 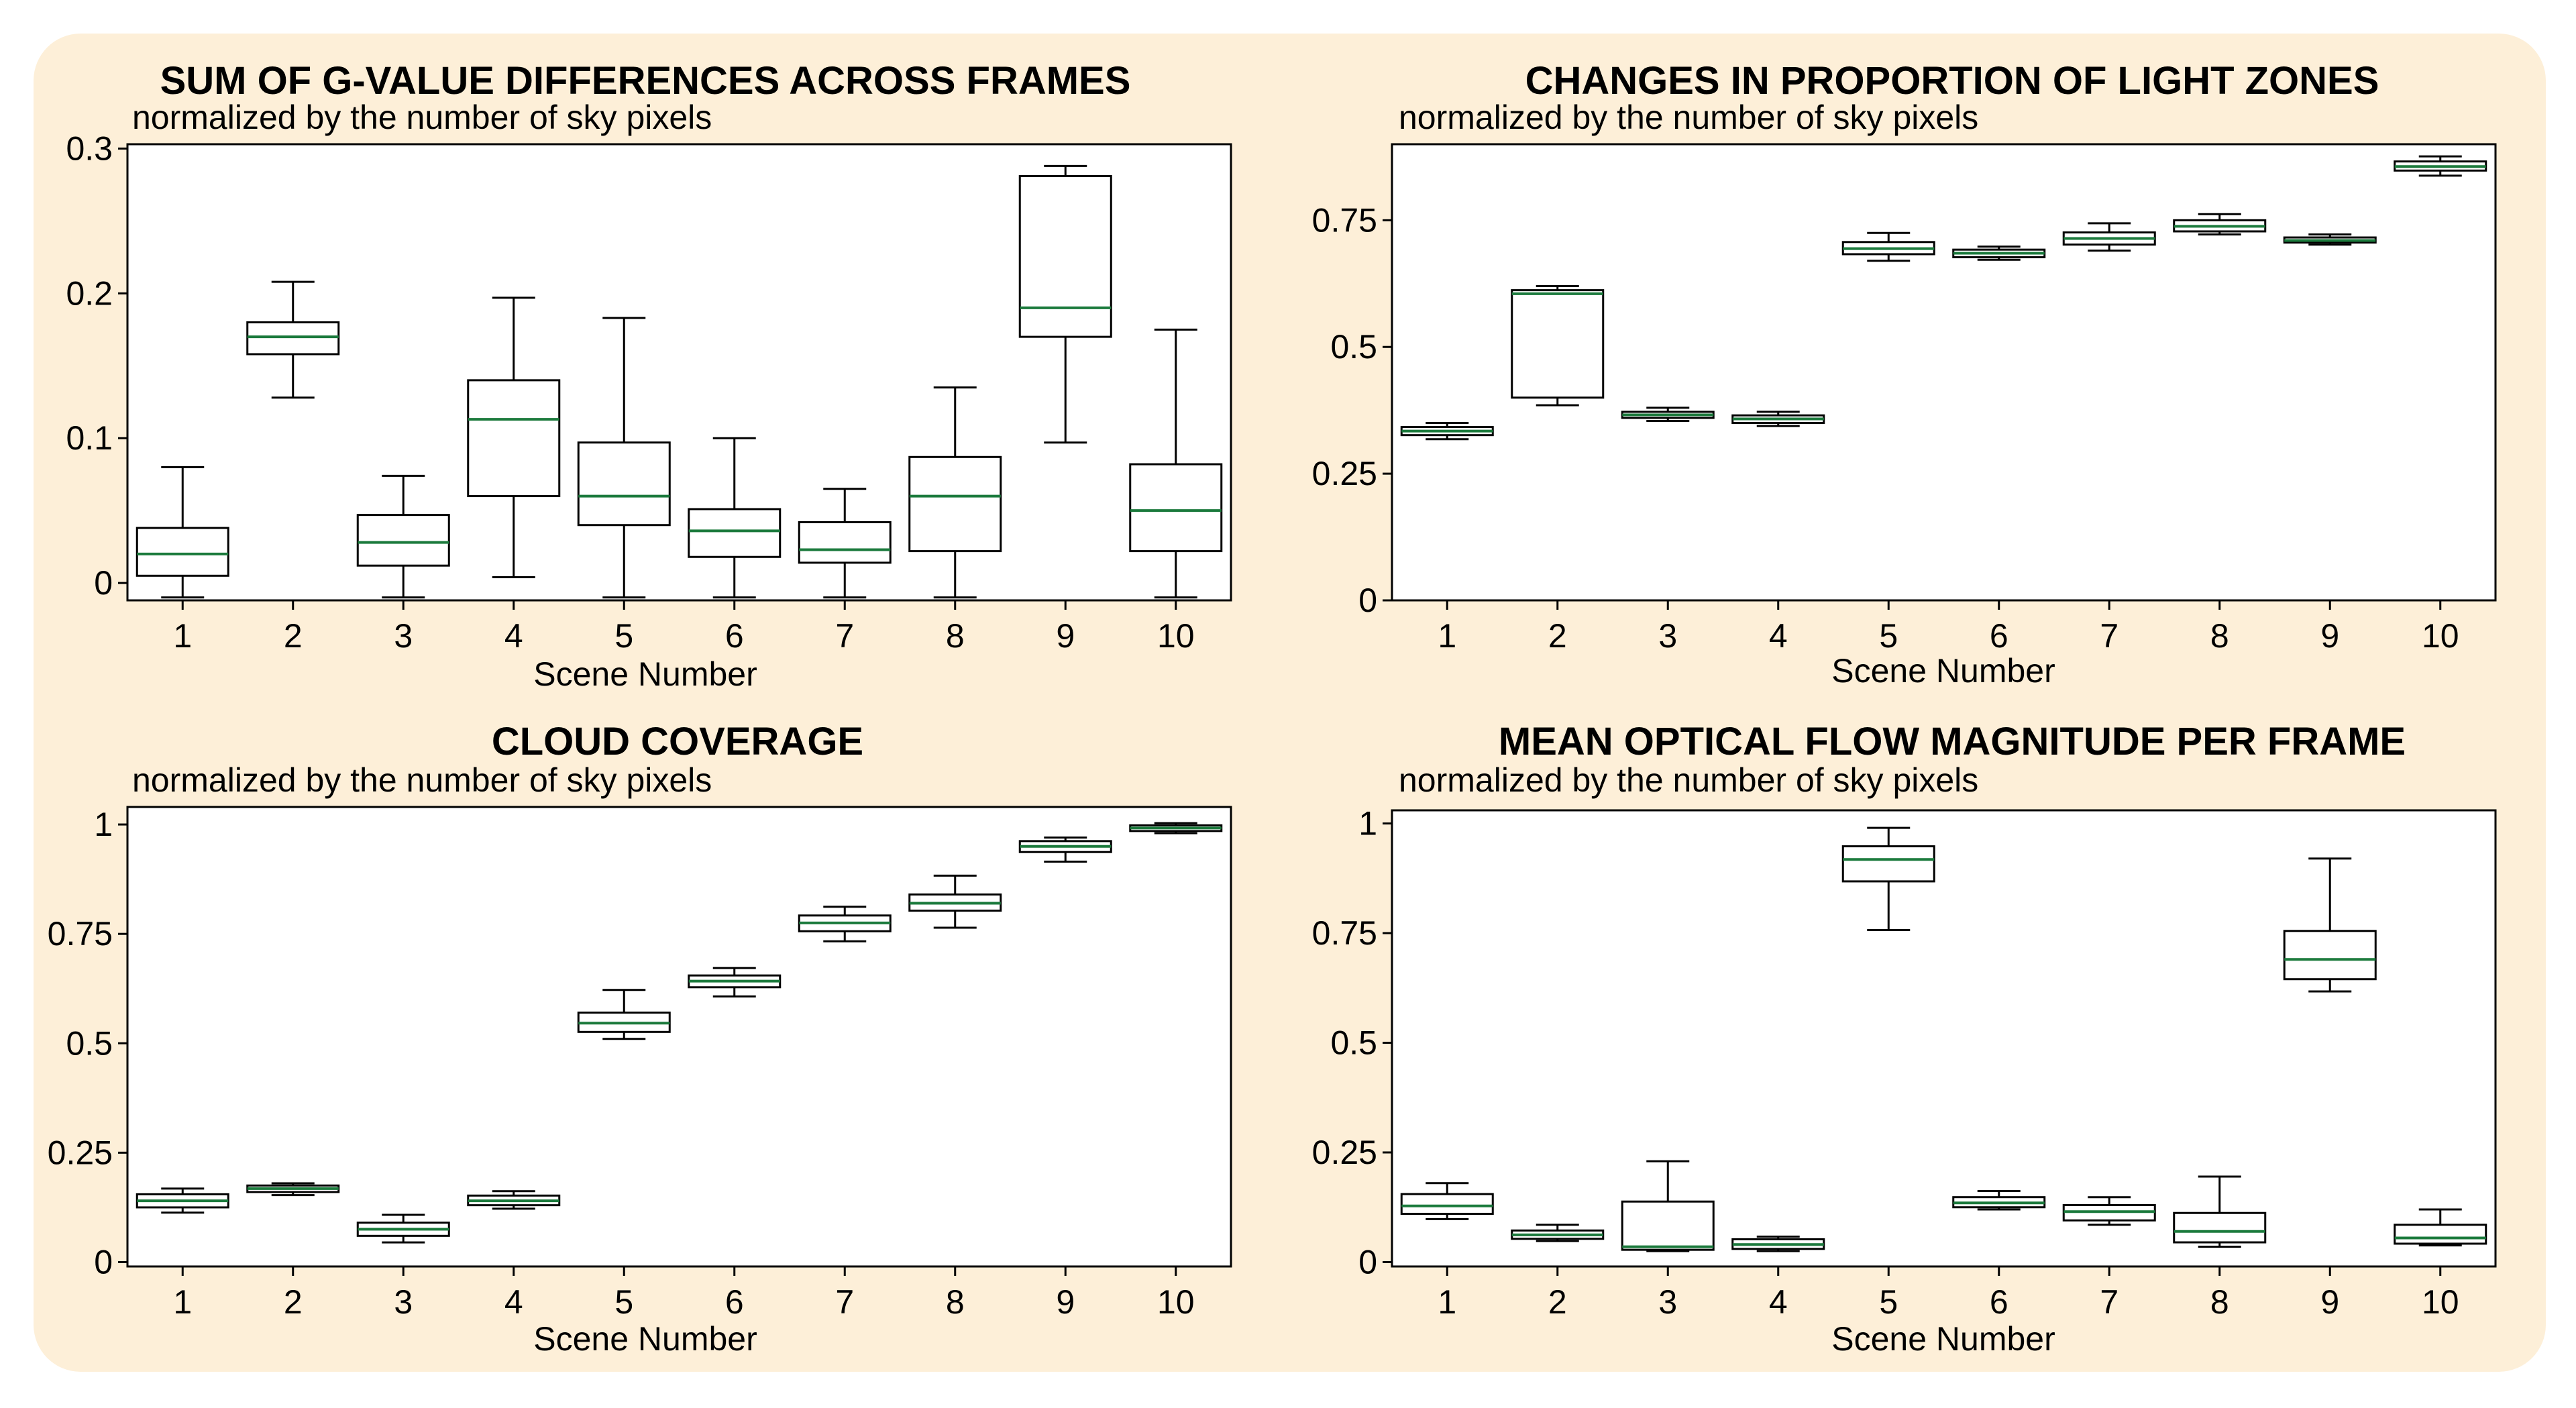 What do you see at coordinates (1557, 1302) in the screenshot?
I see `x-tick-label: 2` at bounding box center [1557, 1302].